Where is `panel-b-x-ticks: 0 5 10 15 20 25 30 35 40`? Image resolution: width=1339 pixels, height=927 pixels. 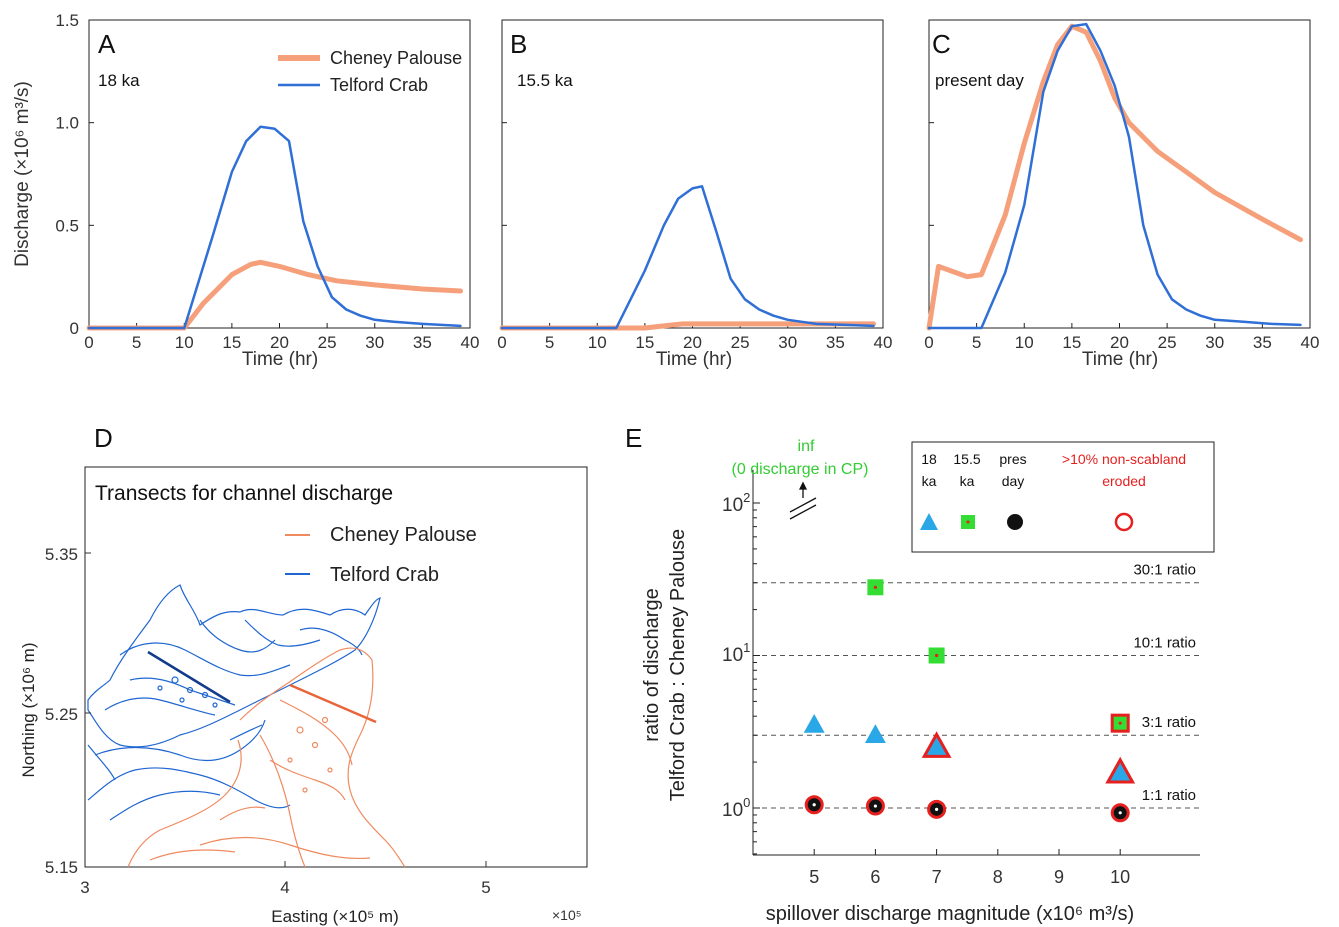 panel-b-x-ticks: 0 5 10 15 20 25 30 35 40 is located at coordinates (694, 337).